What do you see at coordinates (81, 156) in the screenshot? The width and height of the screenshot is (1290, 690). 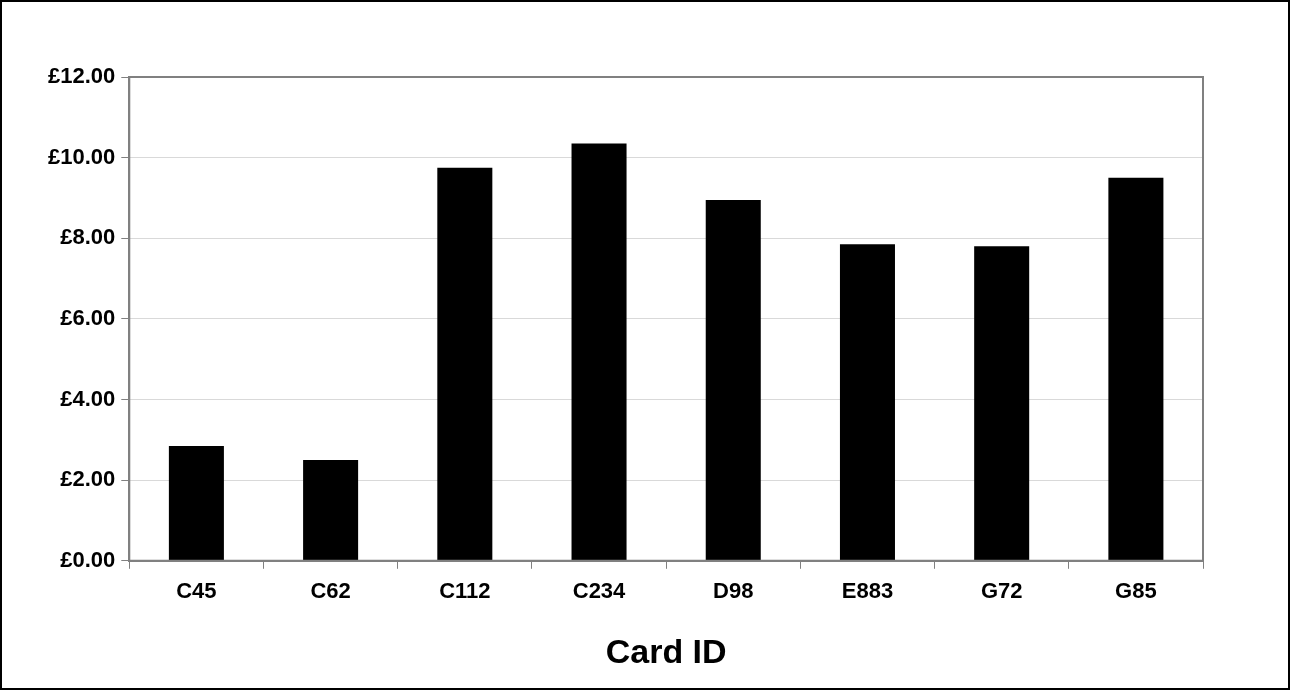 I see `y-tick-label: £10.00` at bounding box center [81, 156].